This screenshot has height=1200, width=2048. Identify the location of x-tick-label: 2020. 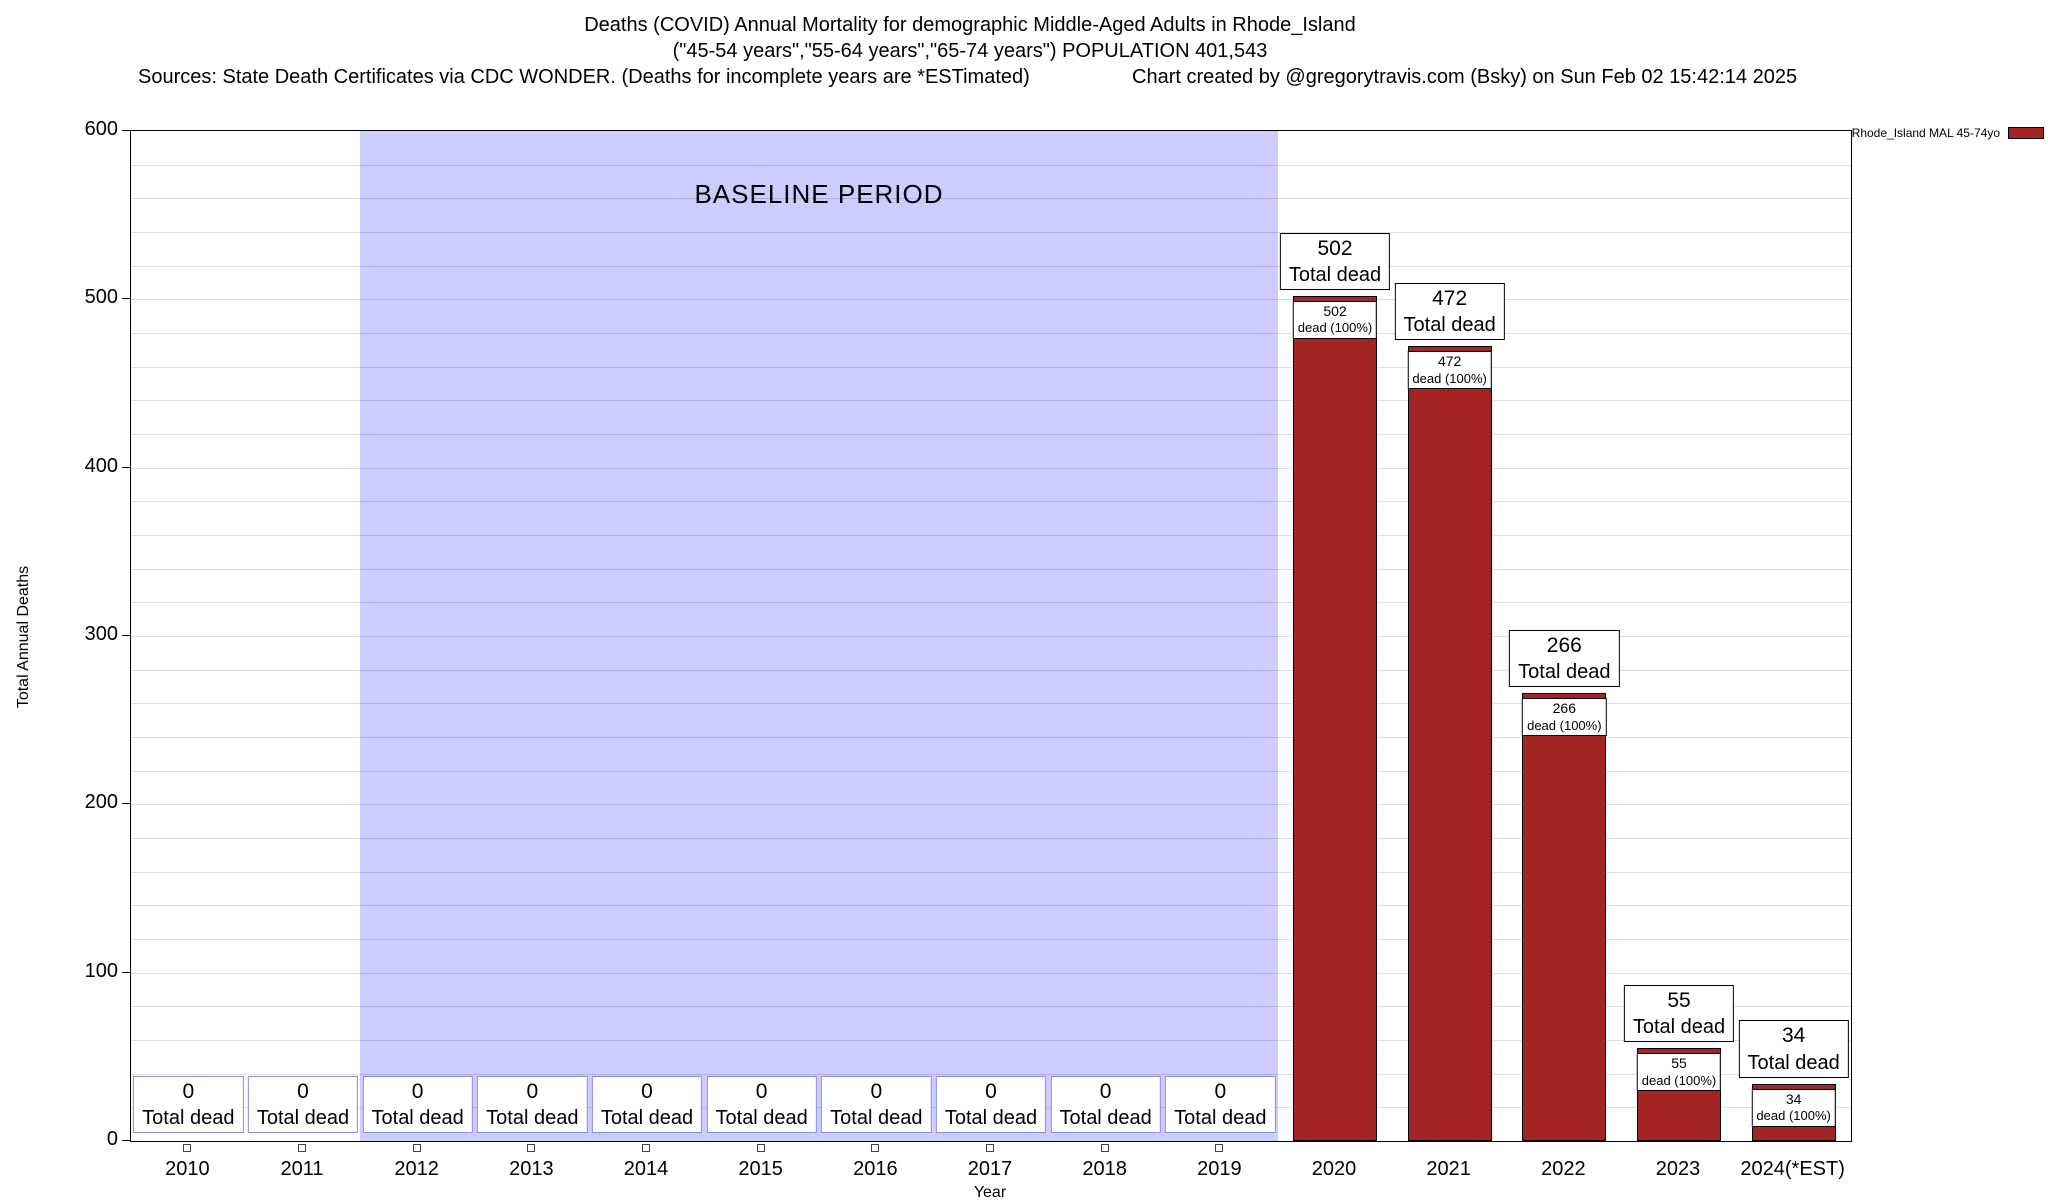
(1334, 1169).